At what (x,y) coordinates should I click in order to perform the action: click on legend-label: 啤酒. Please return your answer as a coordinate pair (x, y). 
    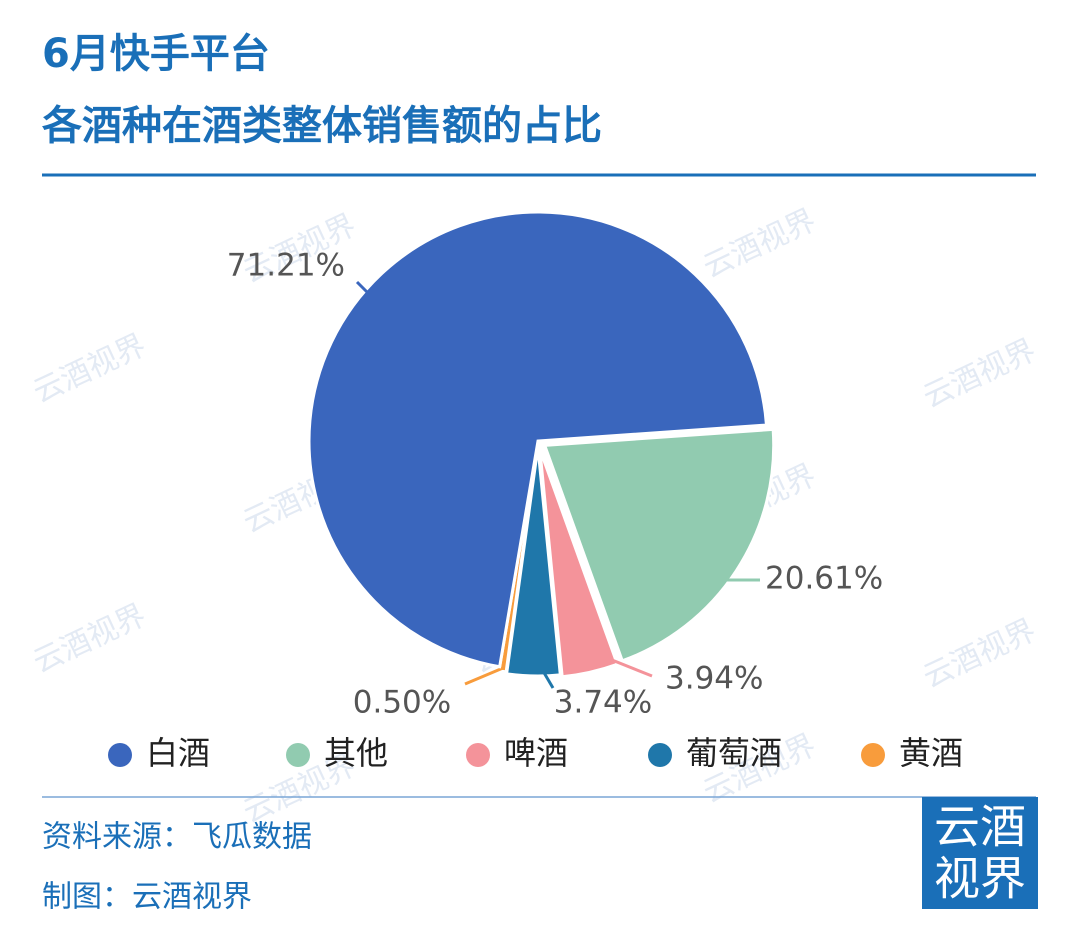
    Looking at the image, I should click on (536, 753).